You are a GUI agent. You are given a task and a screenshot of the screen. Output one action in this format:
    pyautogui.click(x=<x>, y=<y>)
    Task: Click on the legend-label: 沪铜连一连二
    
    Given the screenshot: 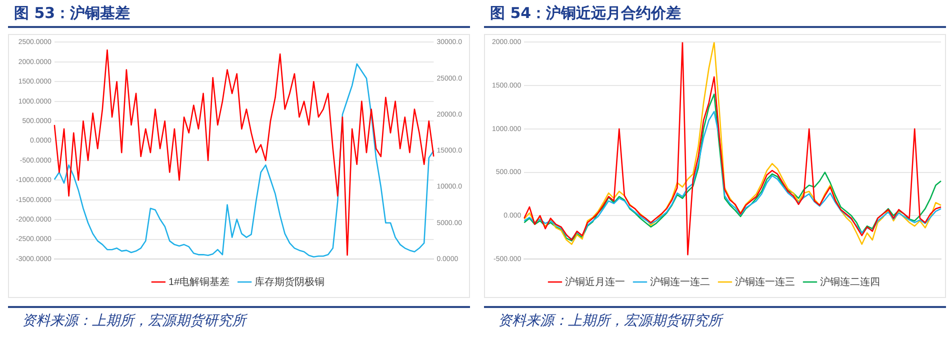 What is the action you would take?
    pyautogui.click(x=680, y=282)
    